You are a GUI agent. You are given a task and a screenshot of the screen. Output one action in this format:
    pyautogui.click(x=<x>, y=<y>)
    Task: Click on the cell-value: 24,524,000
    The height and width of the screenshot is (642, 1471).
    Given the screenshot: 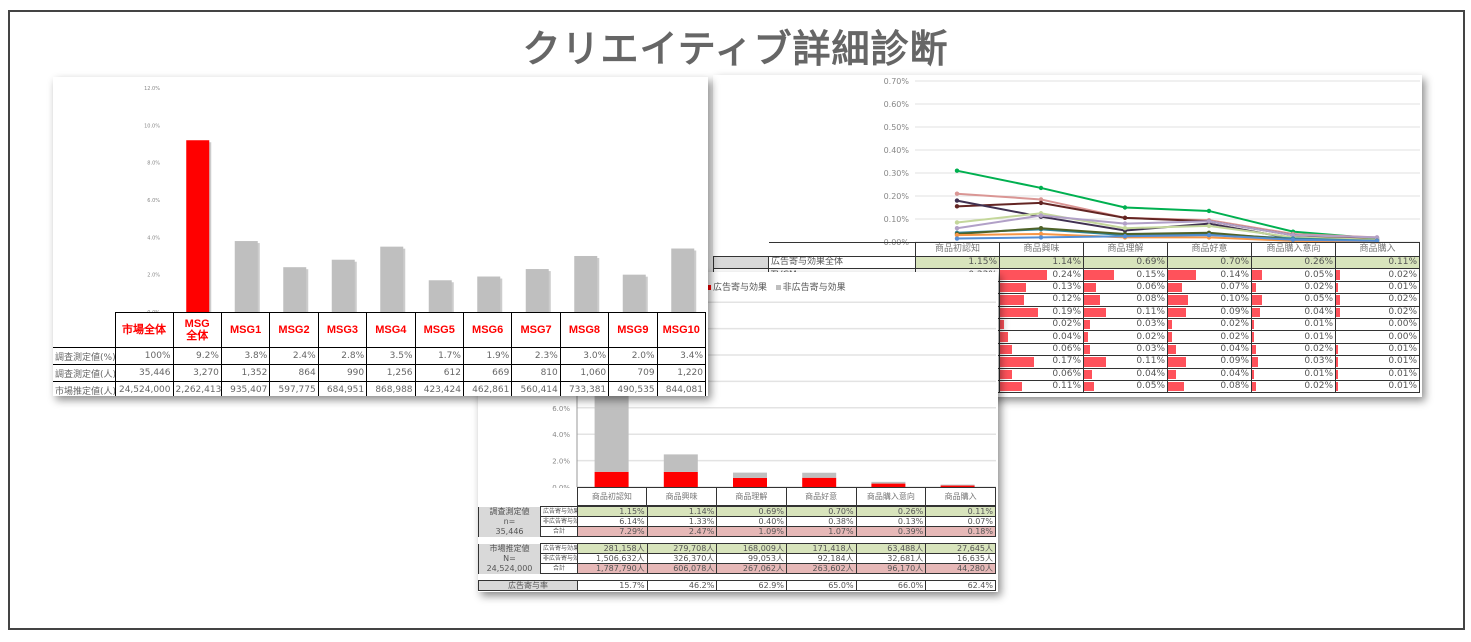 What is the action you would take?
    pyautogui.click(x=144, y=388)
    